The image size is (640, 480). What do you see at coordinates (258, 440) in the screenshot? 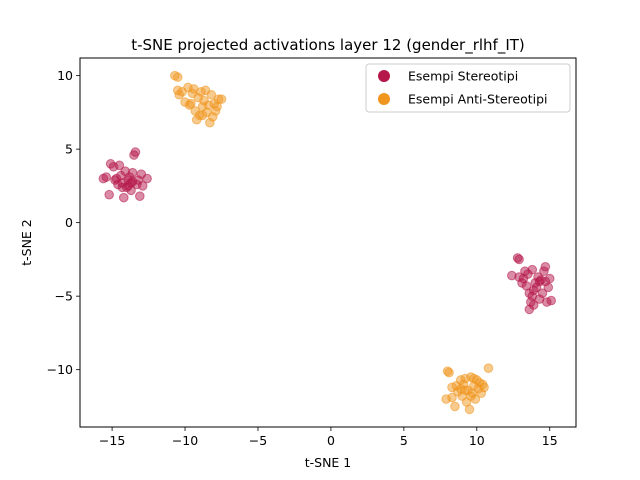
I see `x-tick-label: −5` at bounding box center [258, 440].